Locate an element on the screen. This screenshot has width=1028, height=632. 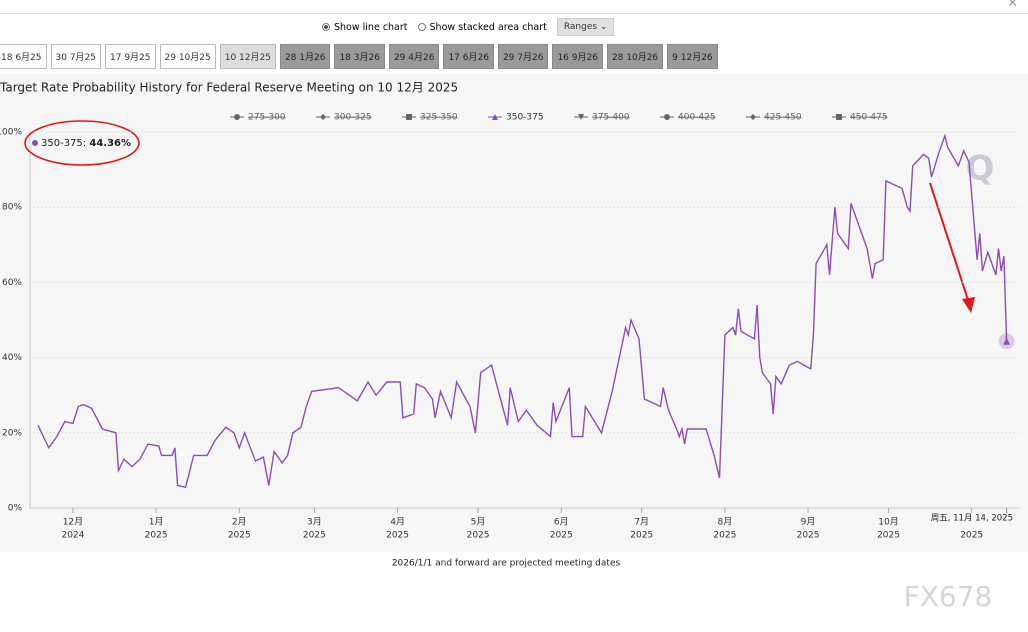
meeting-tab: 29 10月25 is located at coordinates (187, 56).